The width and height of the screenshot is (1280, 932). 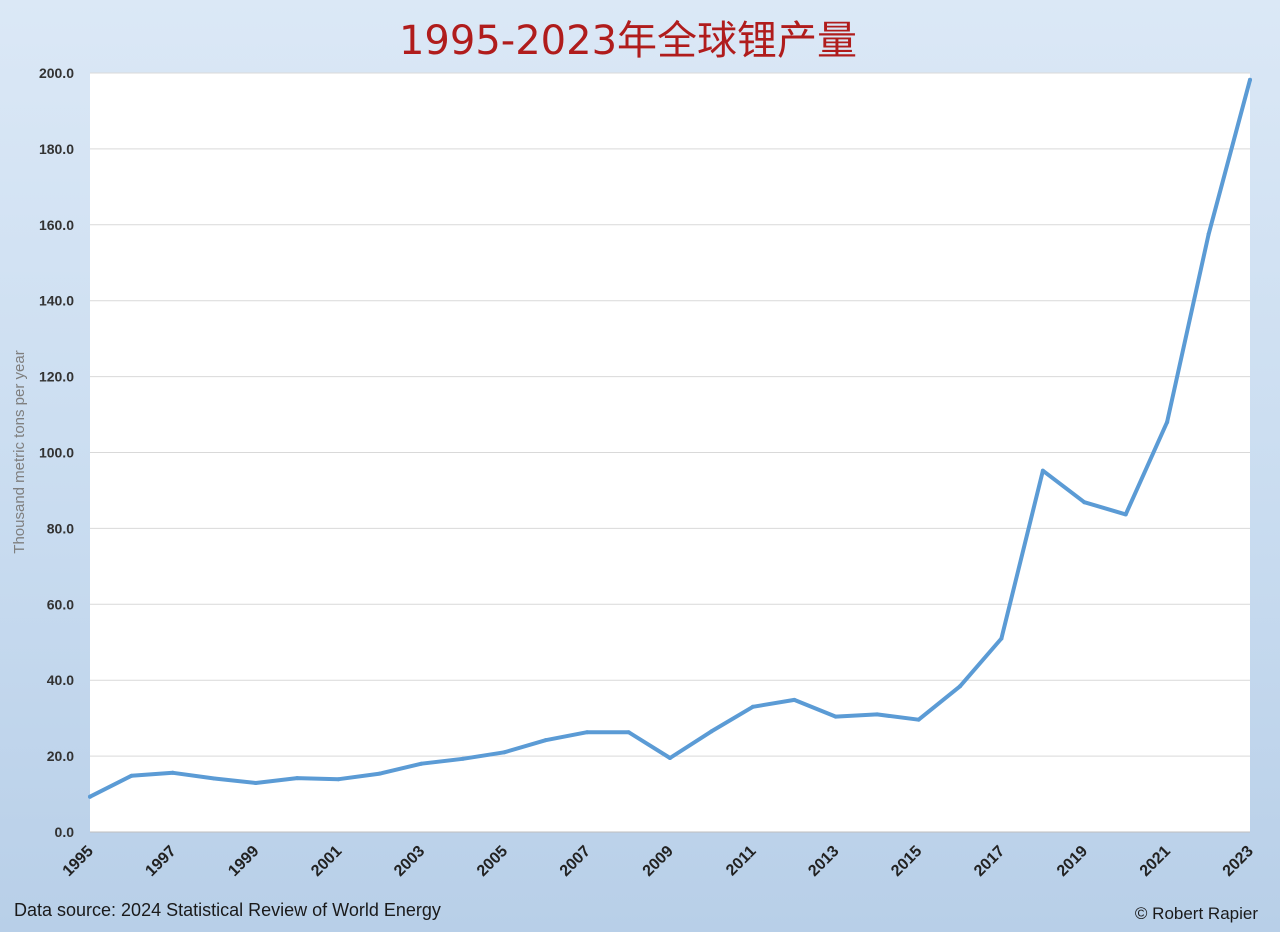 I want to click on y-tick-label: 40.0, so click(x=60, y=680).